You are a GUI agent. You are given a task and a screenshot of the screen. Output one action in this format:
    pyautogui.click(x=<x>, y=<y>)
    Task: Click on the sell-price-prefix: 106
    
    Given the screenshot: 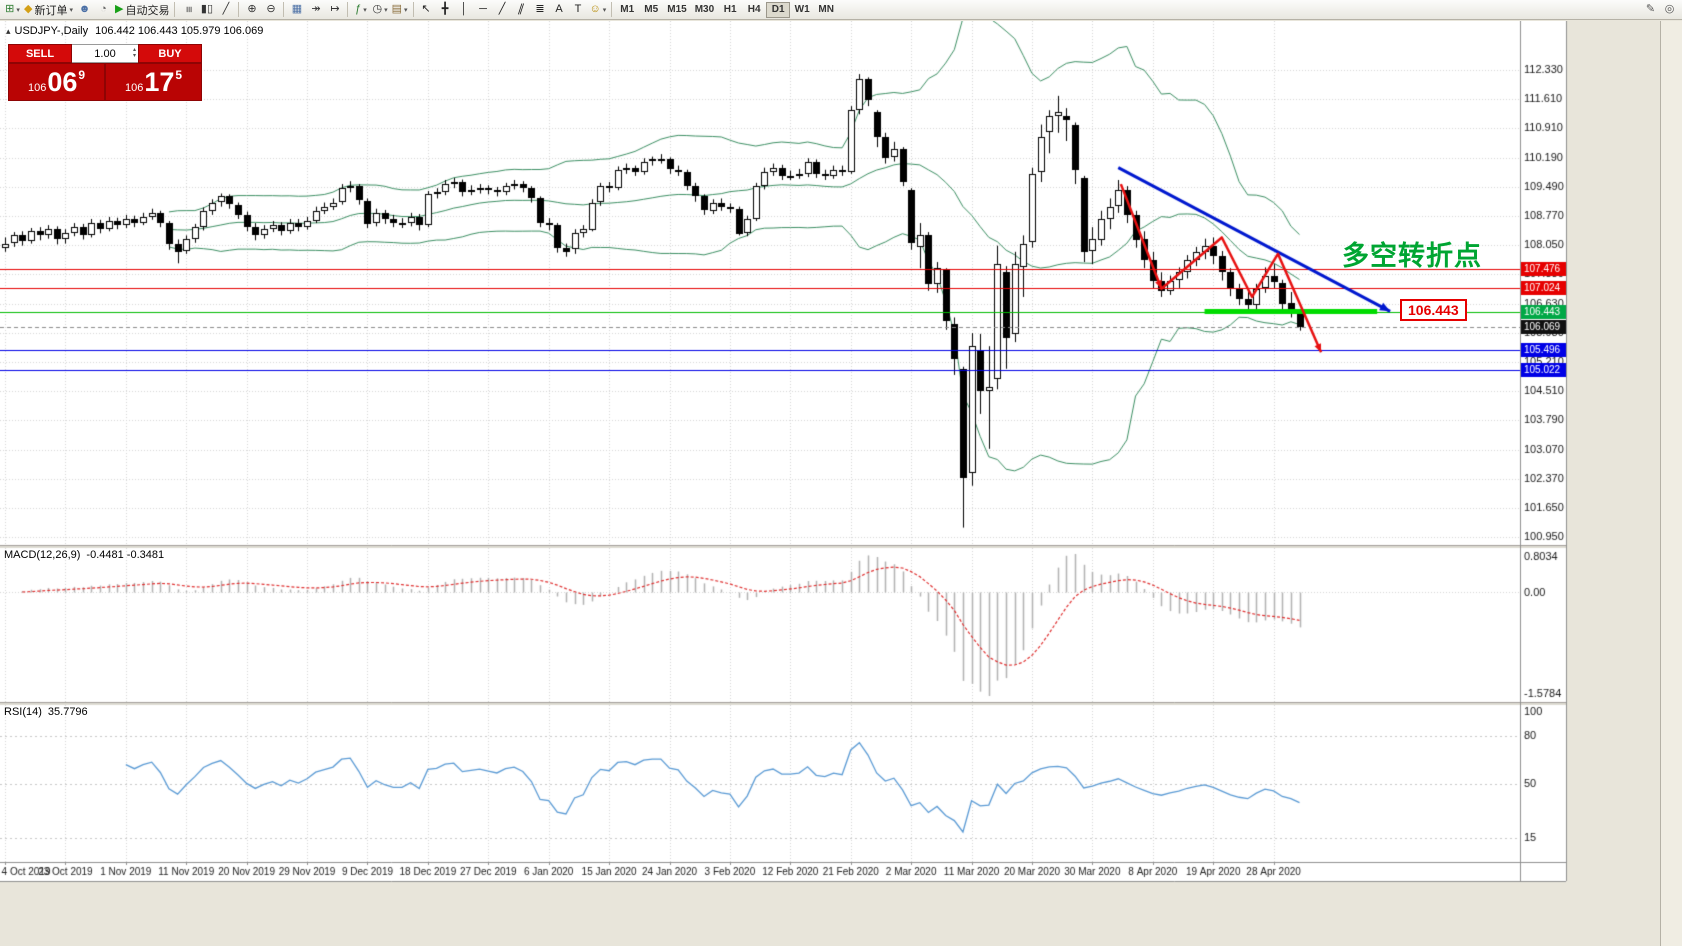 What is the action you would take?
    pyautogui.click(x=37, y=88)
    